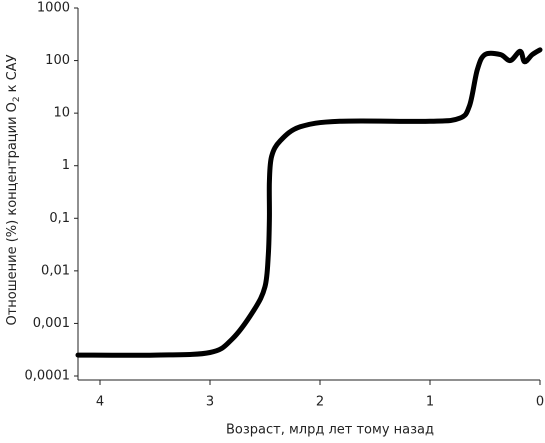  Describe the element at coordinates (210, 402) in the screenshot. I see `x-tick-label: 3` at that location.